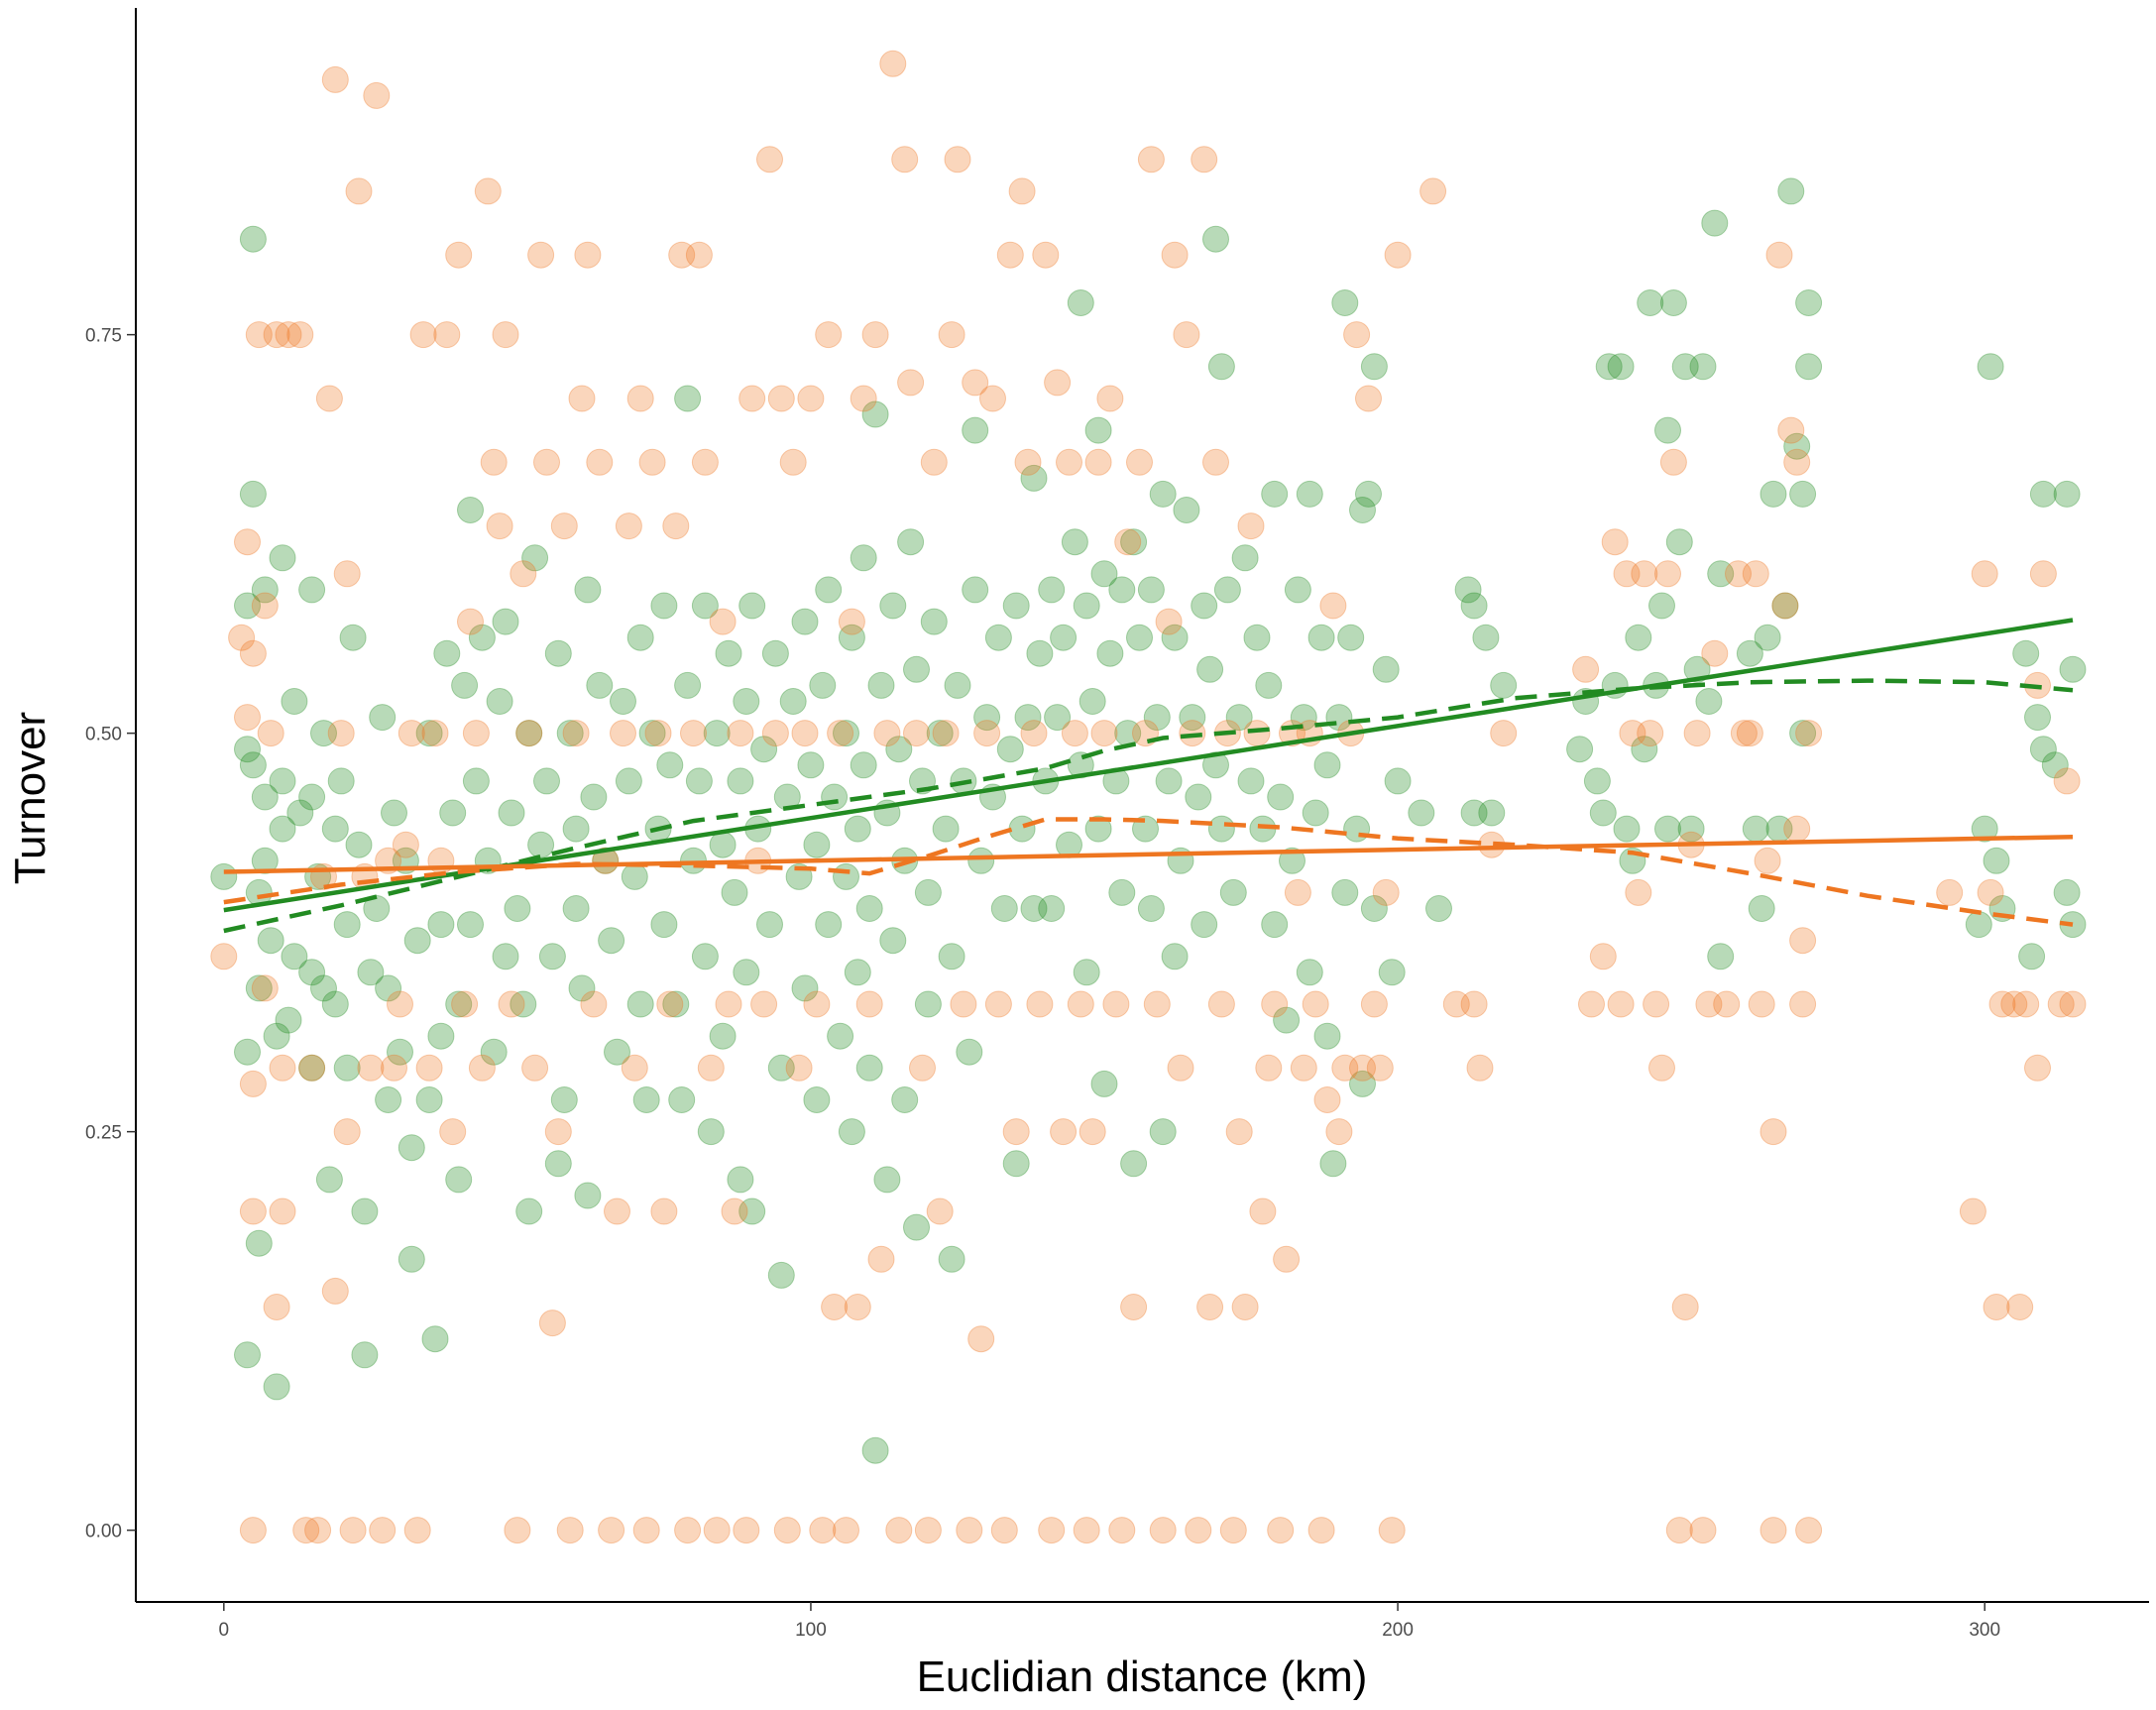 The image size is (2156, 1710). What do you see at coordinates (1142, 1677) in the screenshot?
I see `x-axis-title: Euclidian distance (km)` at bounding box center [1142, 1677].